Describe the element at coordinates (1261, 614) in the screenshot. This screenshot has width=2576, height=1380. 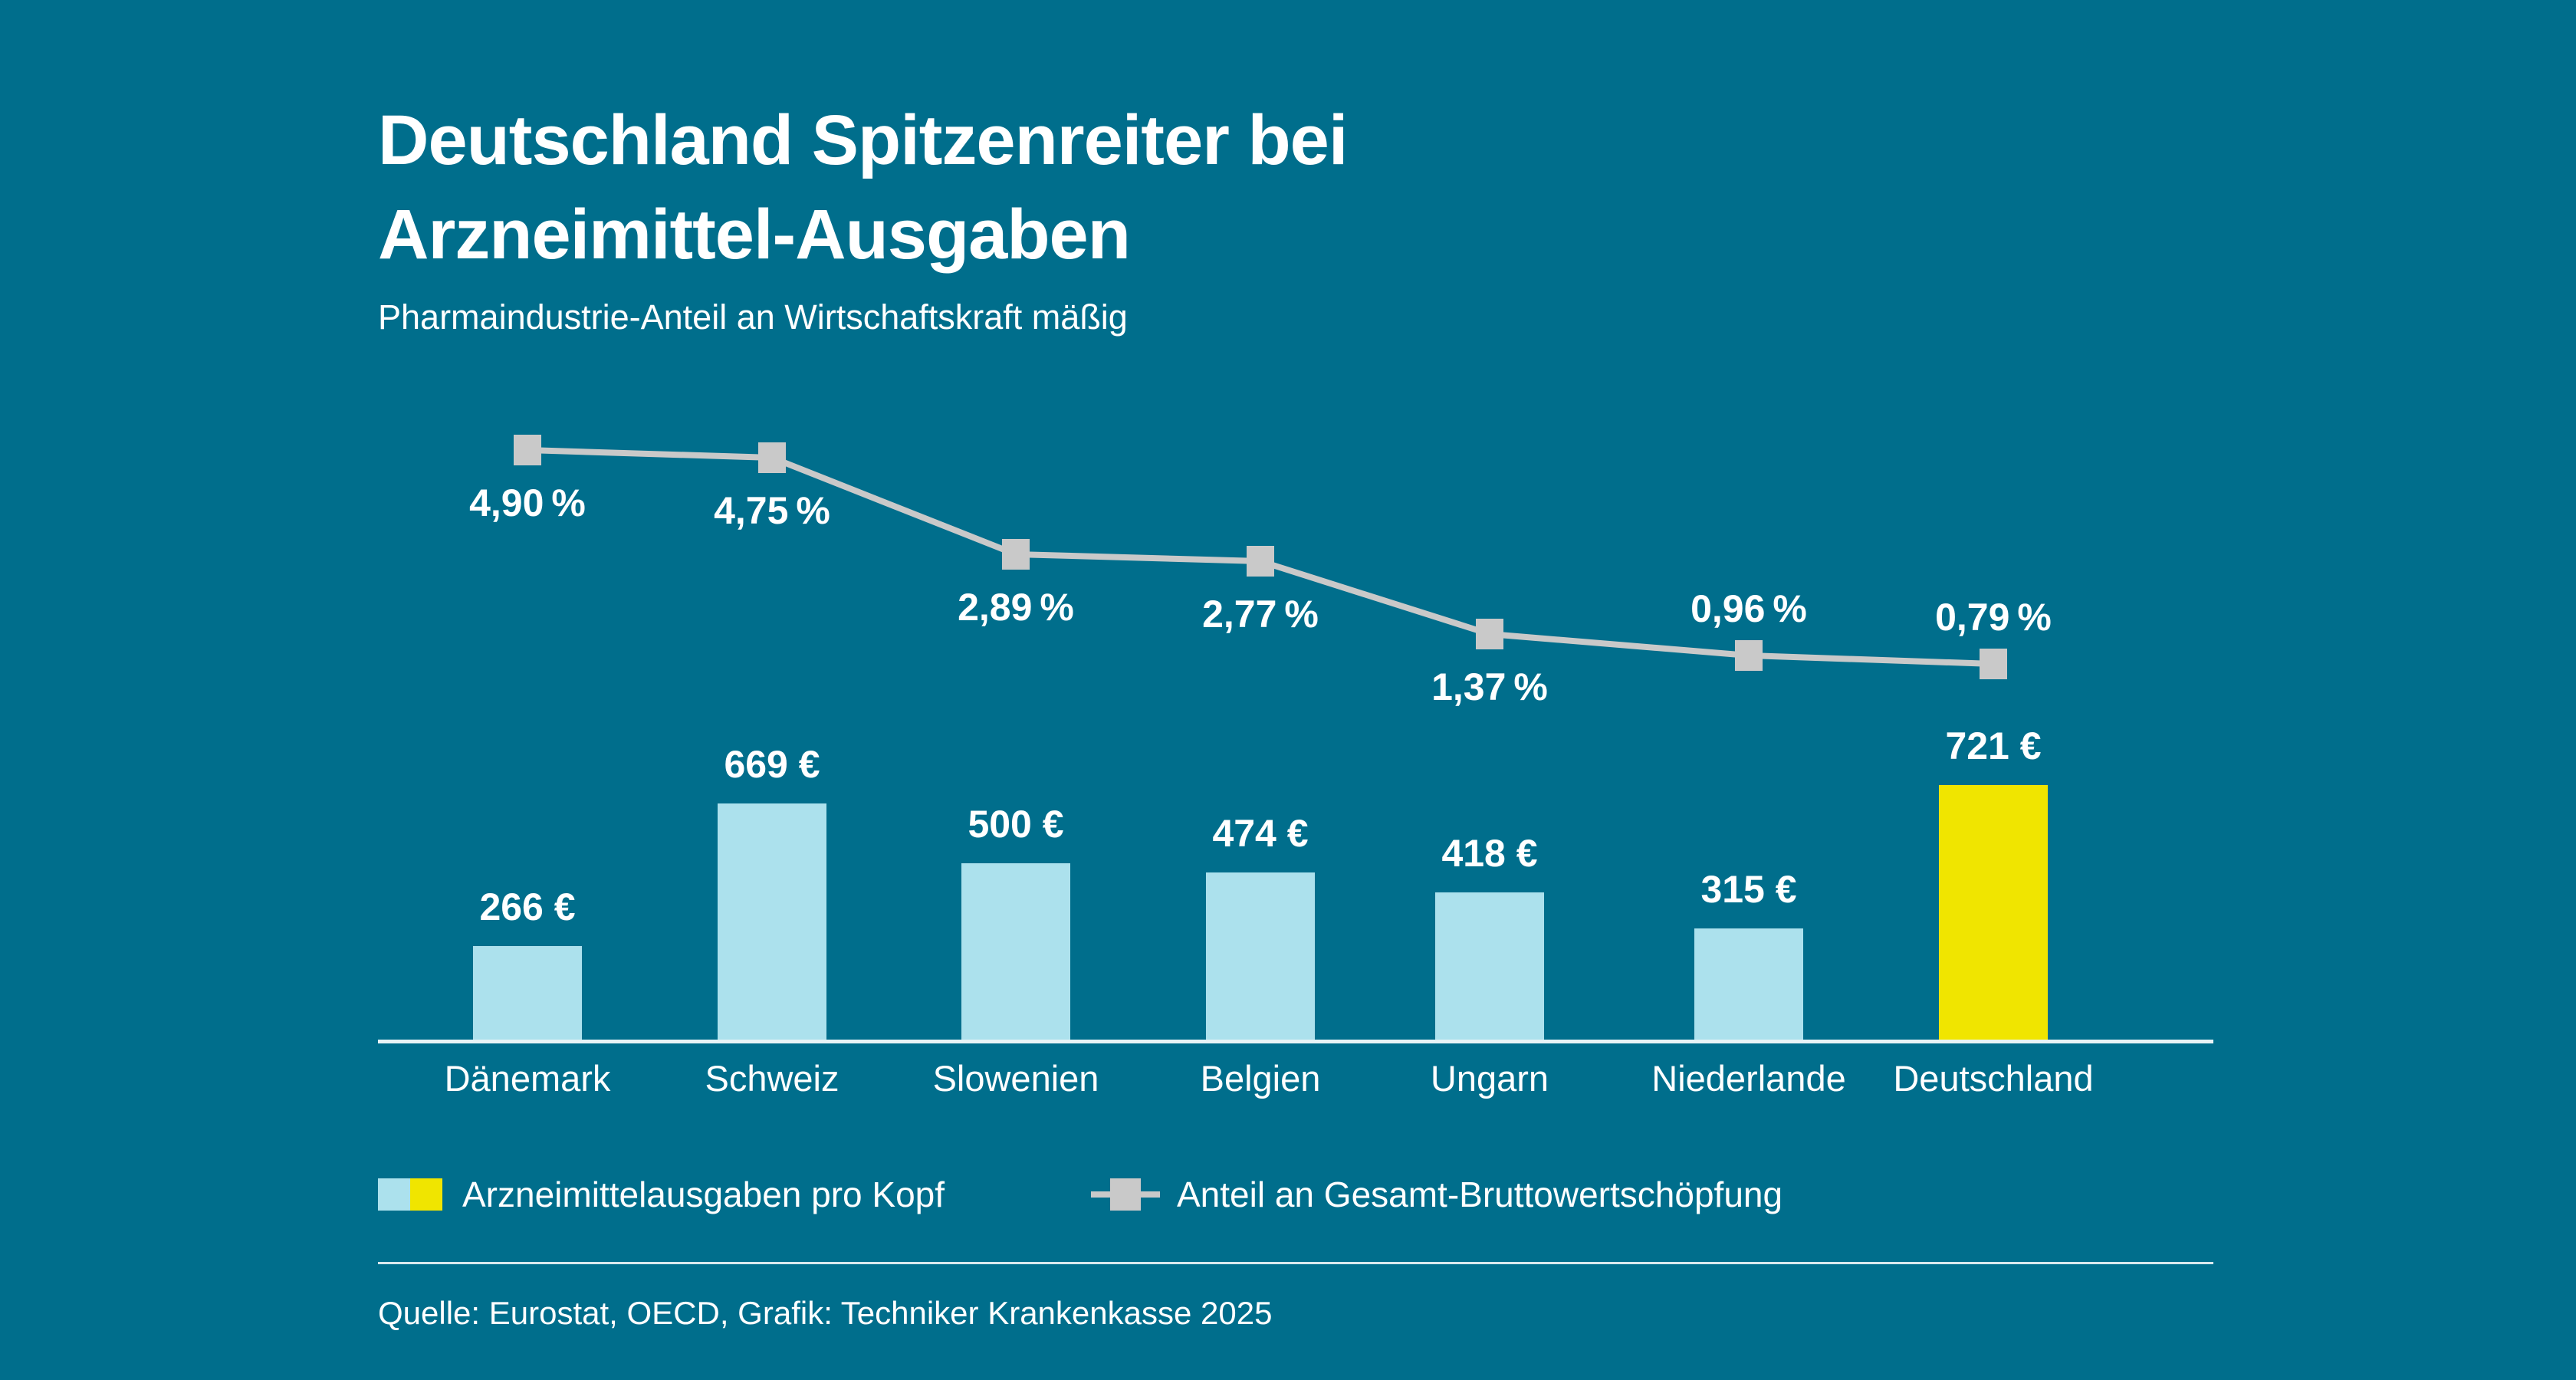
I see `pct-label: 2,77 %` at that location.